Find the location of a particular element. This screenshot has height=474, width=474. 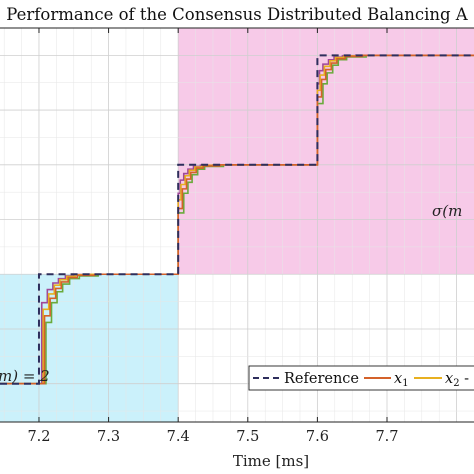

legend-label-x1: x1 is located at coordinates (401, 380).